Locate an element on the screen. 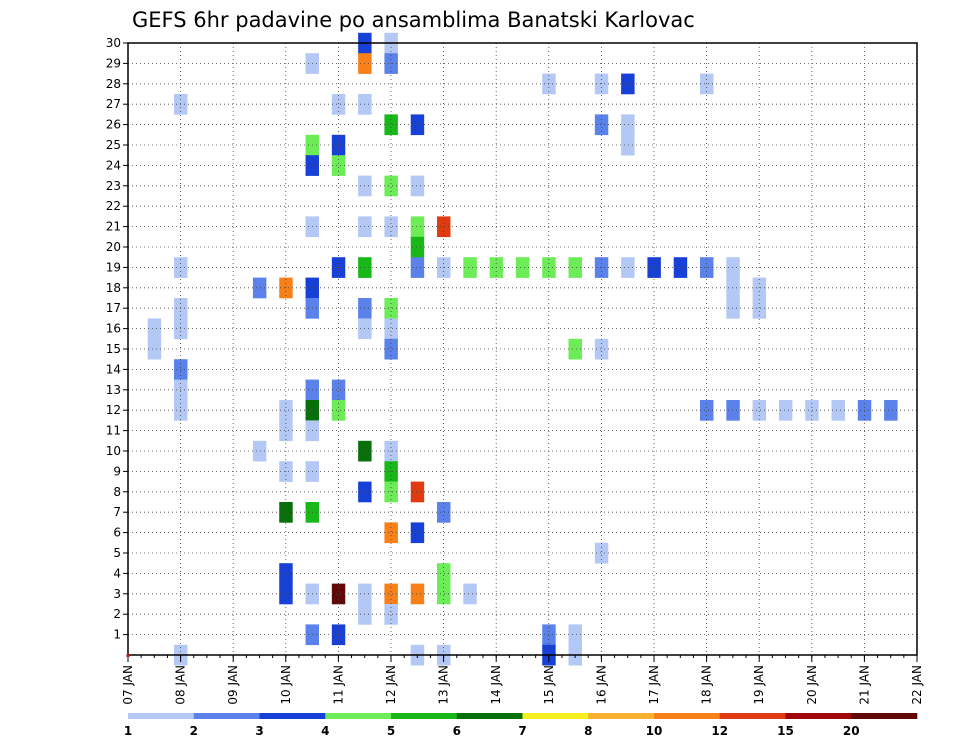 Image resolution: width=960 pixels, height=742 pixels. x-tick-label-11: 18 JAN is located at coordinates (707, 685).